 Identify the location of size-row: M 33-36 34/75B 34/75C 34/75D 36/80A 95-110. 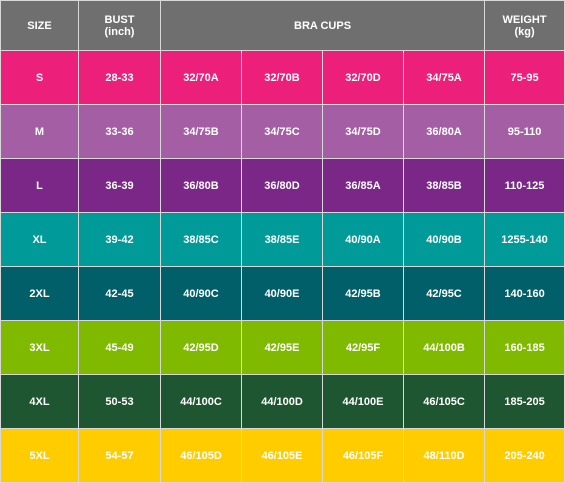
(282, 131).